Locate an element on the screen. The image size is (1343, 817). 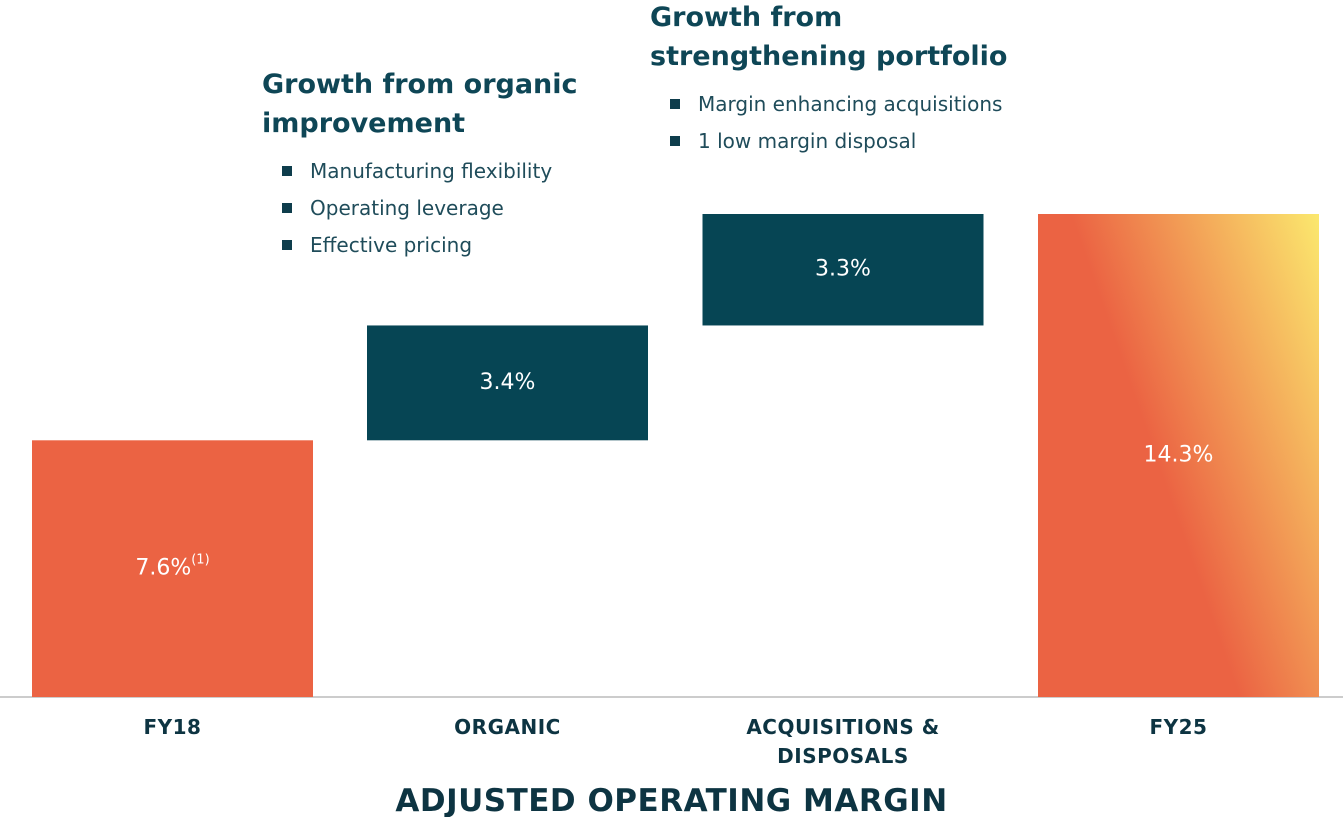
x-tick-label: ORGANIC is located at coordinates (507, 727).